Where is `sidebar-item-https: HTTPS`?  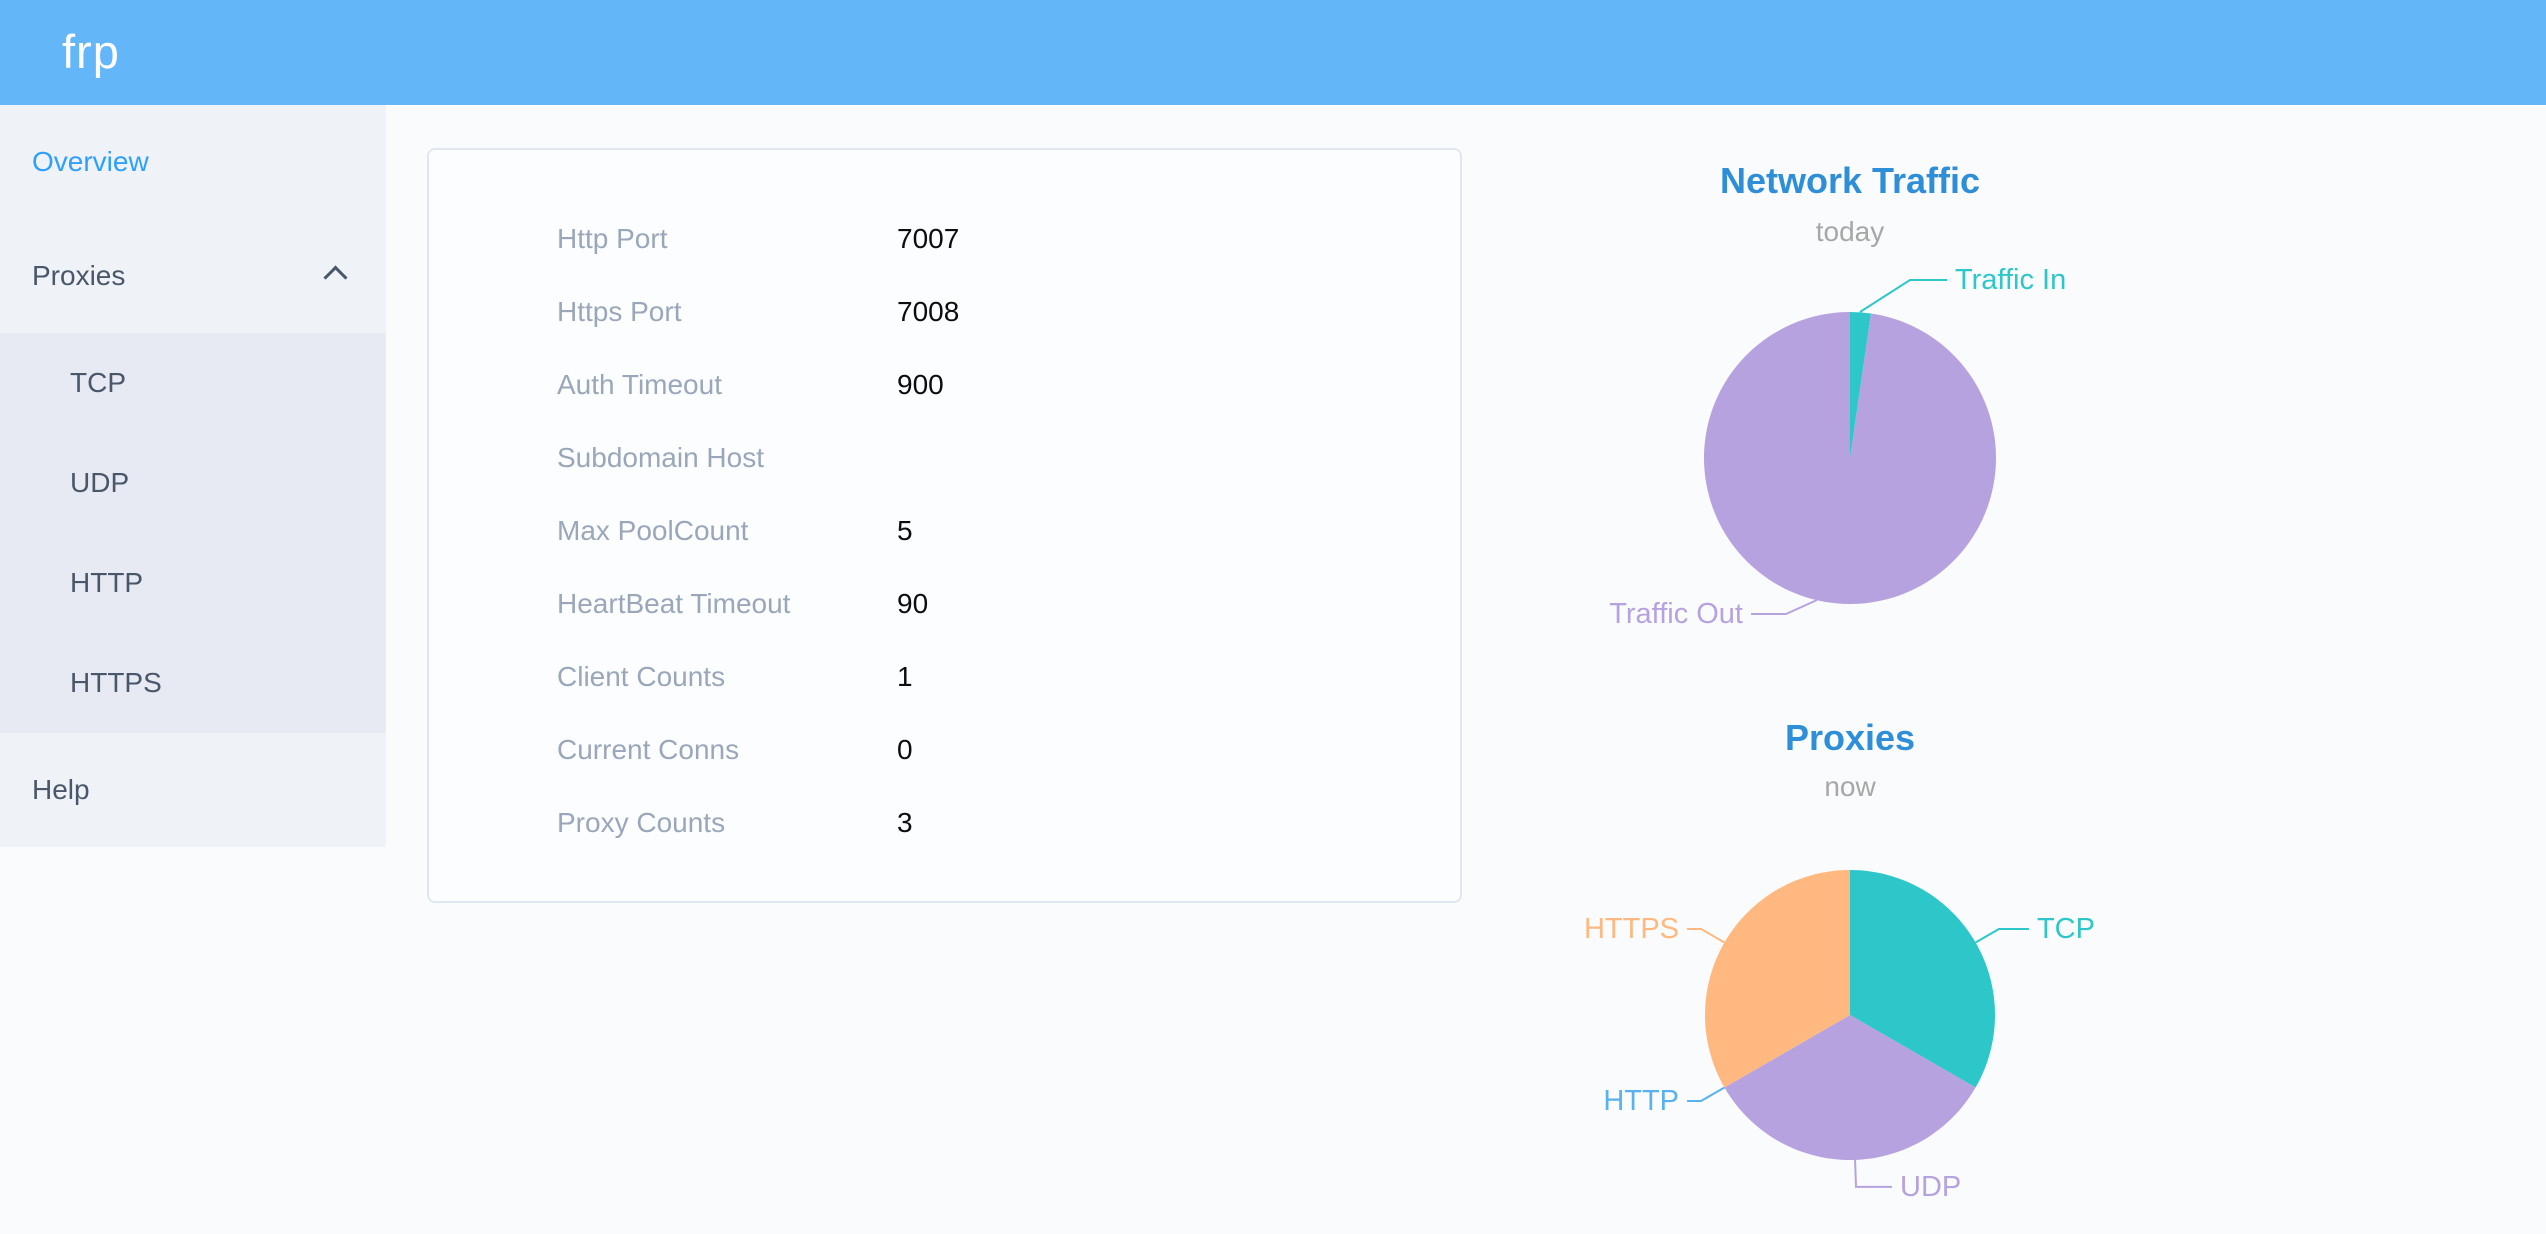 sidebar-item-https: HTTPS is located at coordinates (193, 683).